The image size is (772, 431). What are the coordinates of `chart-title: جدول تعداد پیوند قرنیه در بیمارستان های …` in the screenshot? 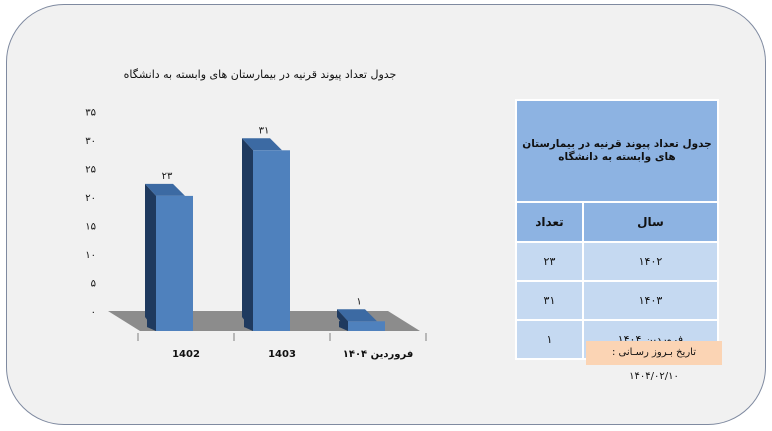 It's located at (260, 74).